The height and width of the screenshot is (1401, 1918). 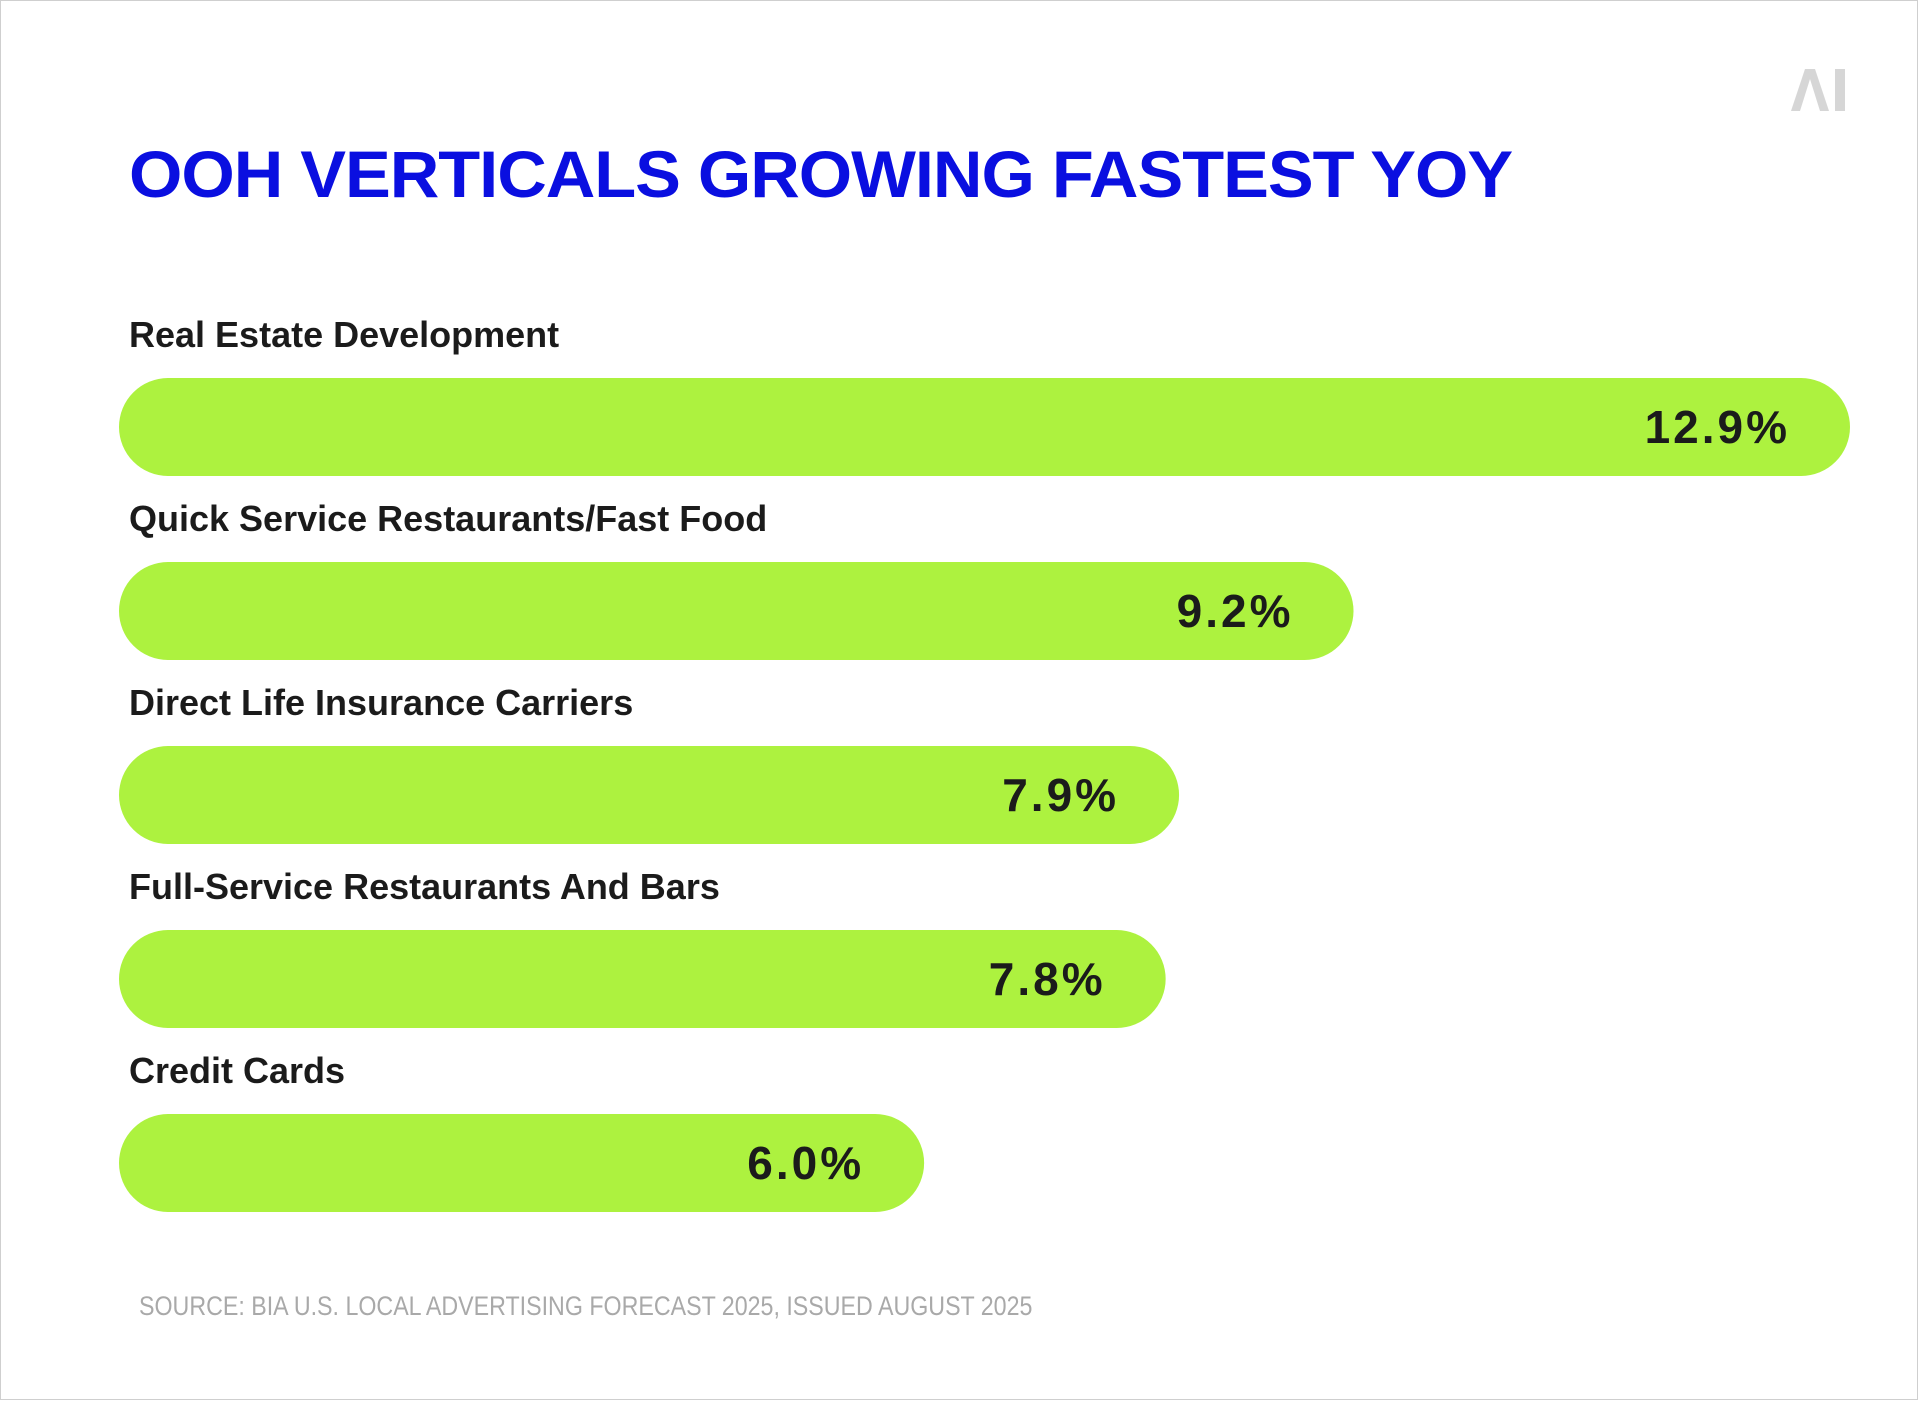 I want to click on category-label: Direct Life Insurance Carriers, so click(x=381, y=702).